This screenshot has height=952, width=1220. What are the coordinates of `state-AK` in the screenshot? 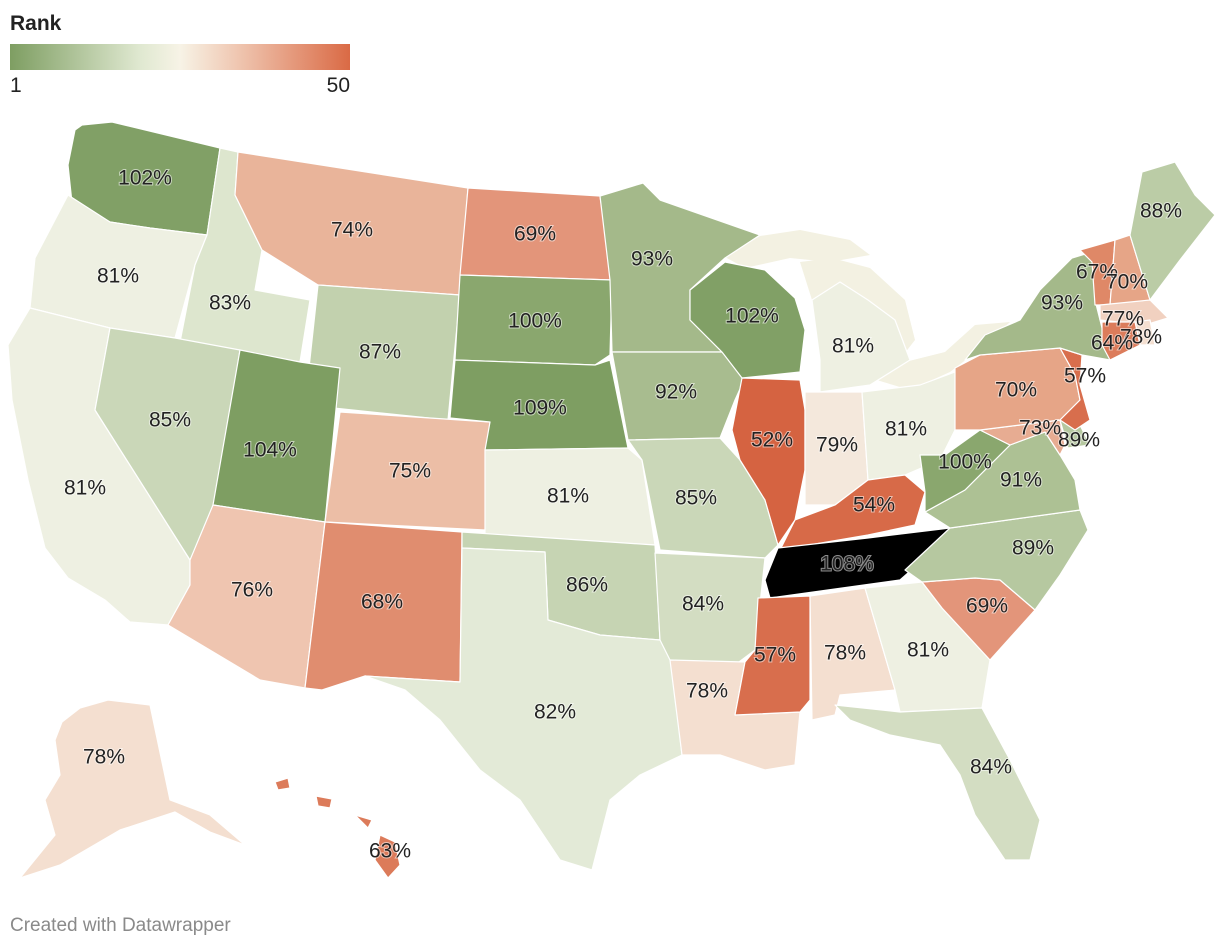 It's located at (132, 789).